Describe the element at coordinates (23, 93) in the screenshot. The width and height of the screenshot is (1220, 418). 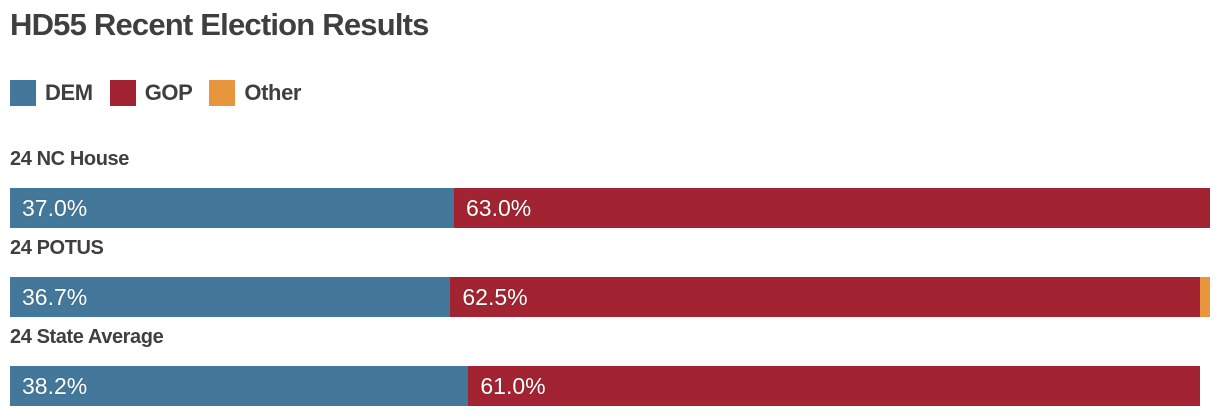
I see `dem-color-swatch` at that location.